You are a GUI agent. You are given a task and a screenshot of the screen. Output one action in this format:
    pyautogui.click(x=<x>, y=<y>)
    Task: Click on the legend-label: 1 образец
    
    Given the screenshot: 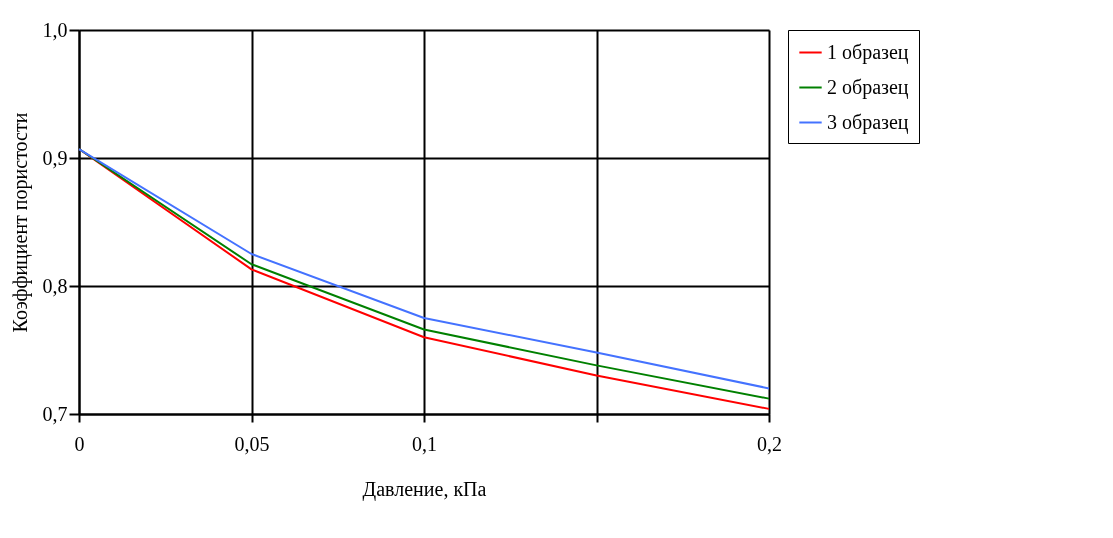 What is the action you would take?
    pyautogui.click(x=868, y=52)
    